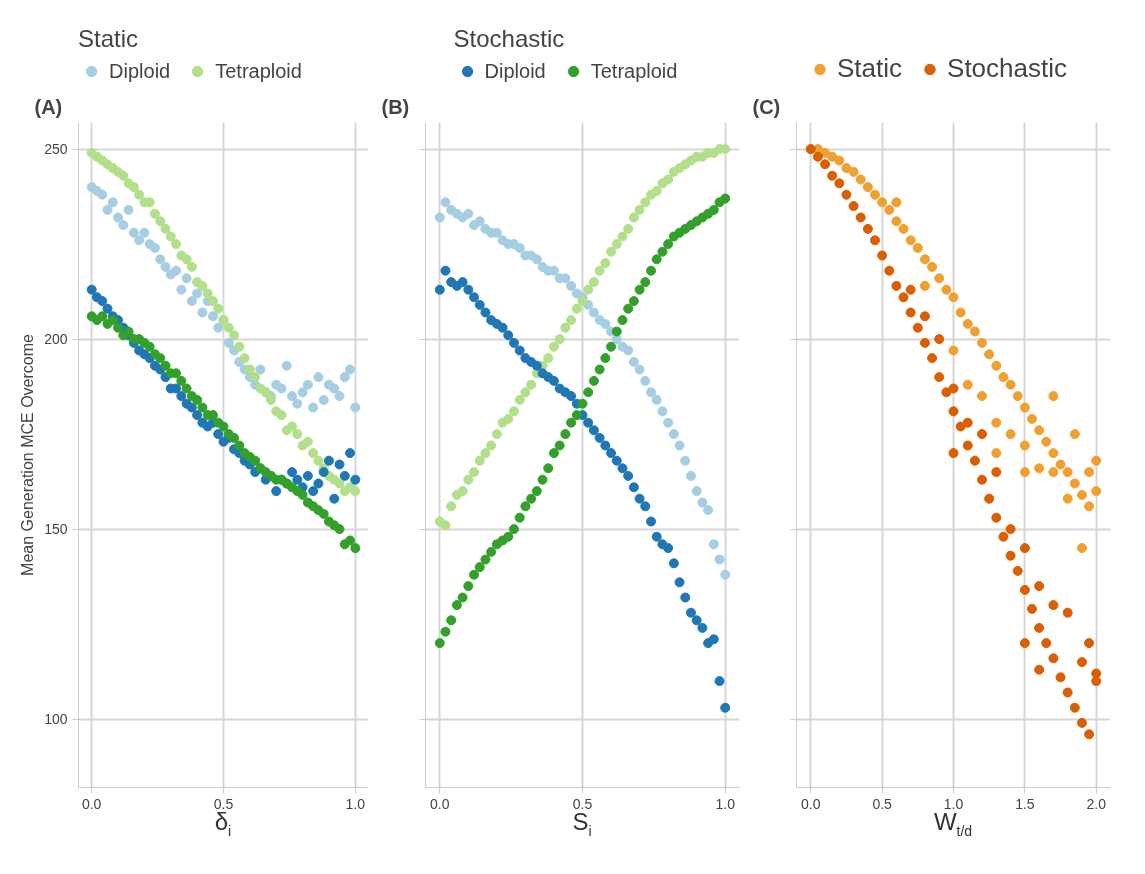 The image size is (1145, 874). Describe the element at coordinates (1096, 803) in the screenshot. I see `x-tick-label: 2.0` at that location.